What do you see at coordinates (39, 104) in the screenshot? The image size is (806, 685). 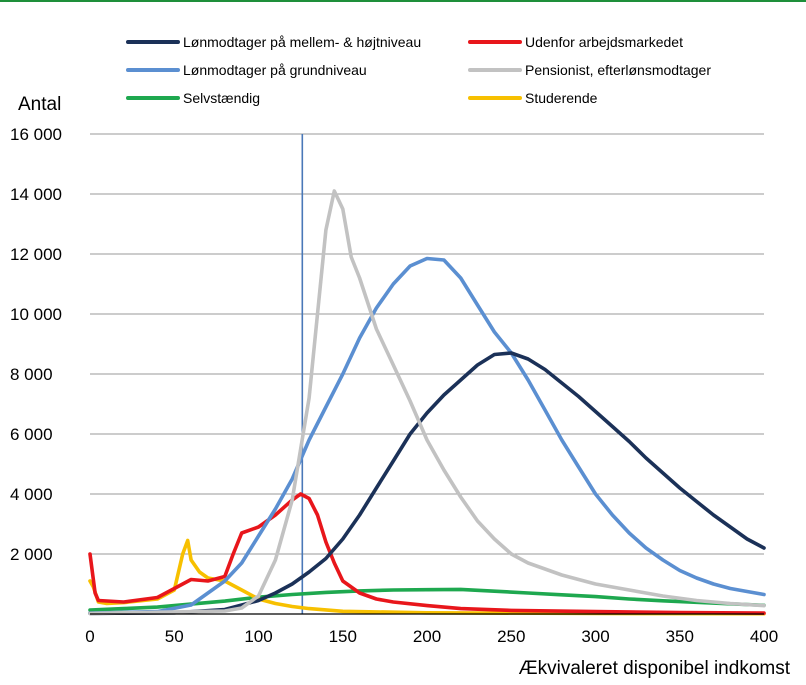 I see `y-axis-label: Antal` at bounding box center [39, 104].